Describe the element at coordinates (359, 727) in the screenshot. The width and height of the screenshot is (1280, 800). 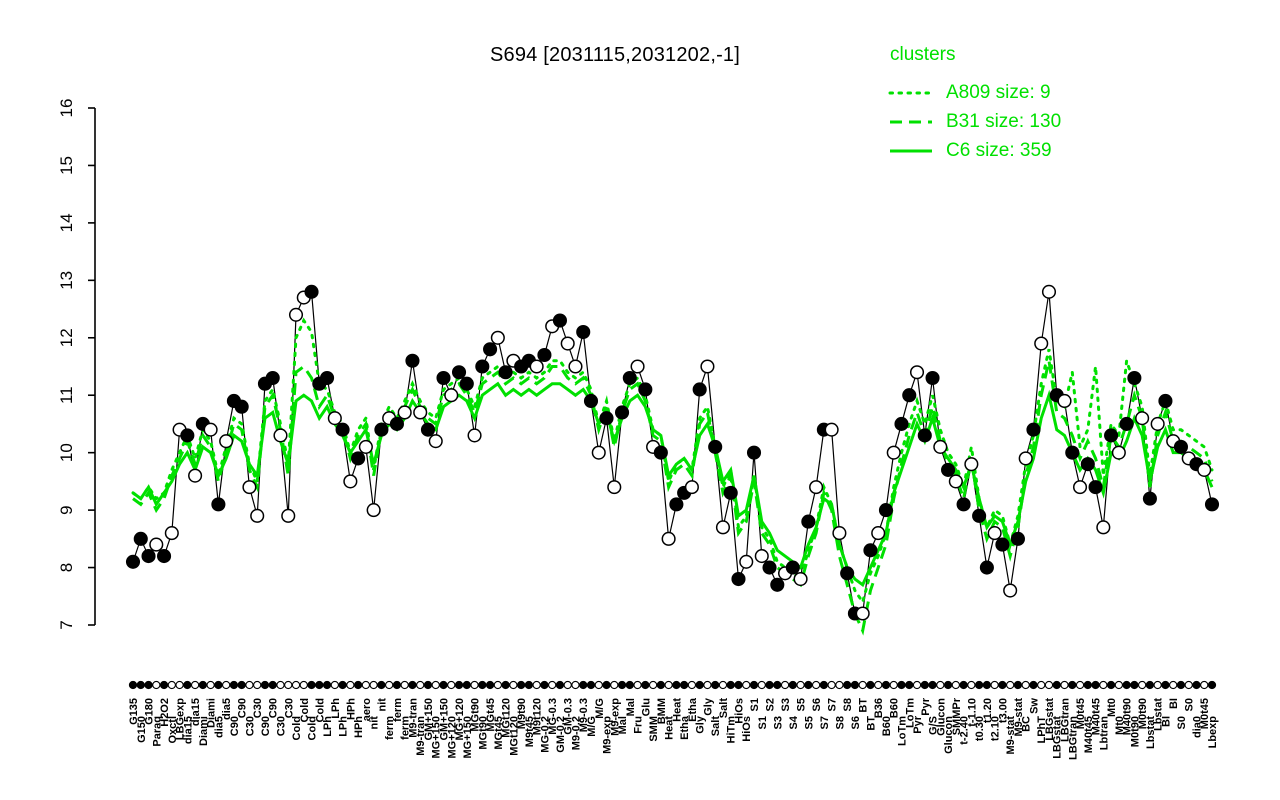
I see `x-tick-label: HPh` at that location.